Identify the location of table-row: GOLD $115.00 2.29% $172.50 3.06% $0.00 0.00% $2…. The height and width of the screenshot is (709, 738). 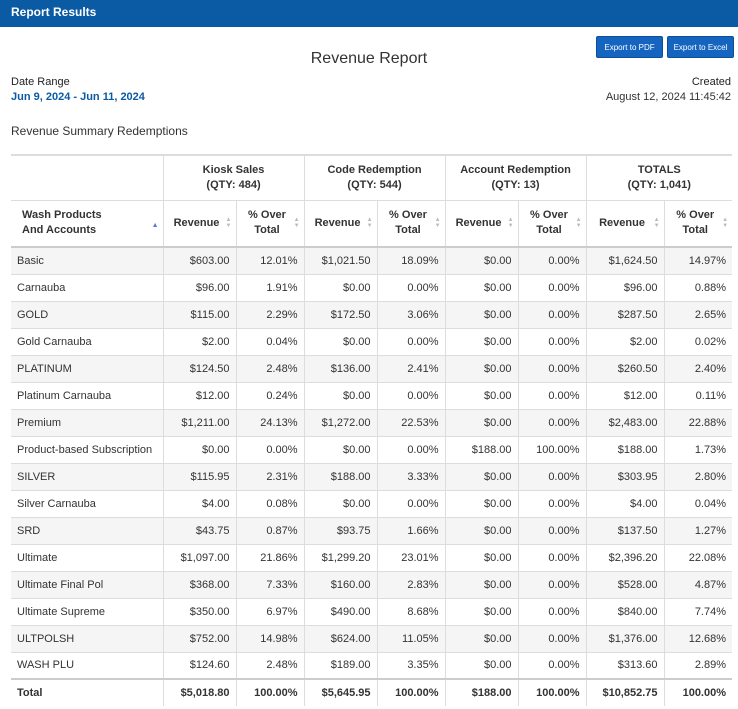
(372, 314).